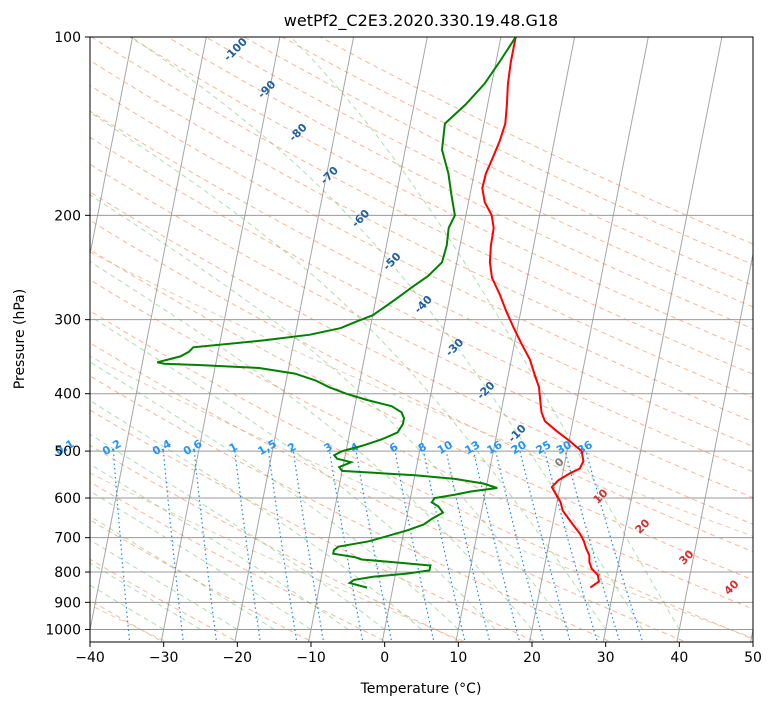 The height and width of the screenshot is (708, 775). What do you see at coordinates (67, 499) in the screenshot?
I see `y-tick-label: 600` at bounding box center [67, 499].